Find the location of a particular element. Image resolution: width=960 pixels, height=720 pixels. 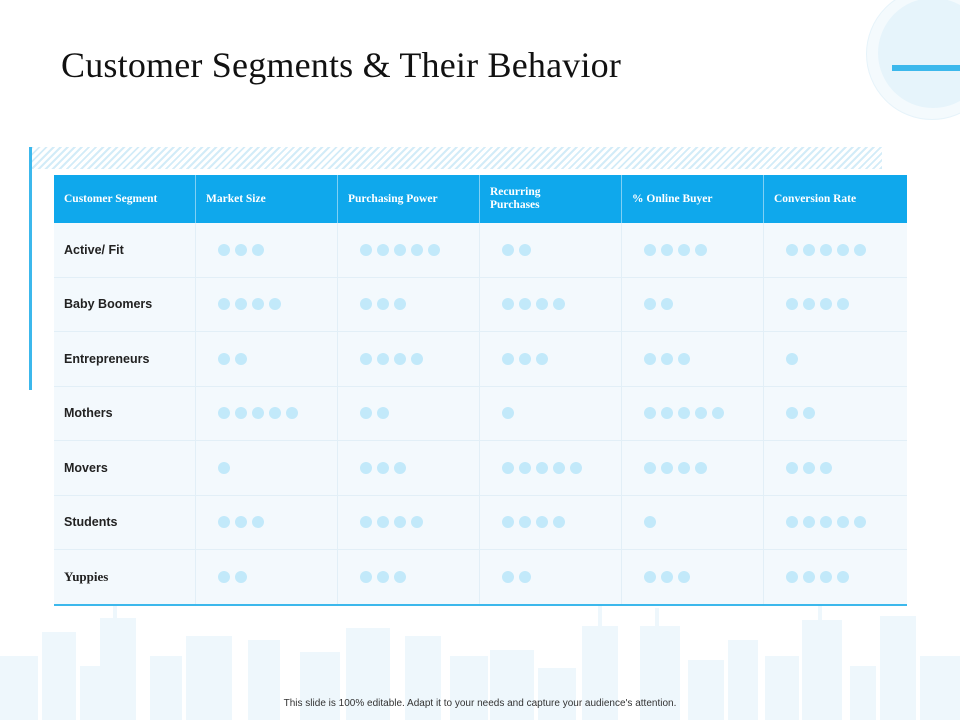

header-conversion-rate: Conversion Rate is located at coordinates (815, 198).